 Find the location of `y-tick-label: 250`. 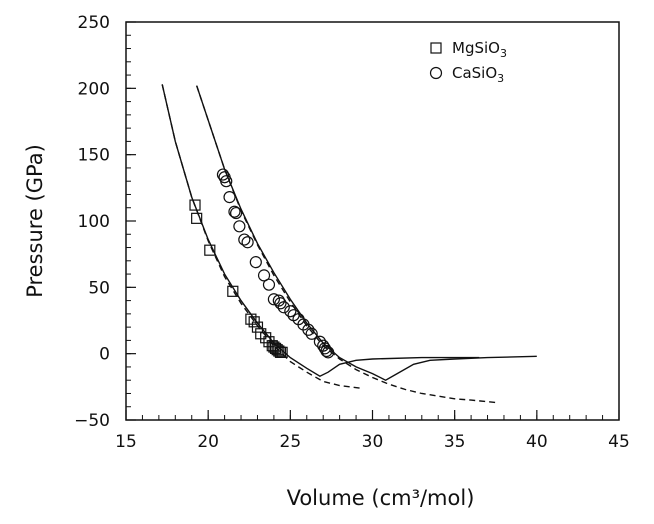

y-tick-label: 250 is located at coordinates (94, 23).